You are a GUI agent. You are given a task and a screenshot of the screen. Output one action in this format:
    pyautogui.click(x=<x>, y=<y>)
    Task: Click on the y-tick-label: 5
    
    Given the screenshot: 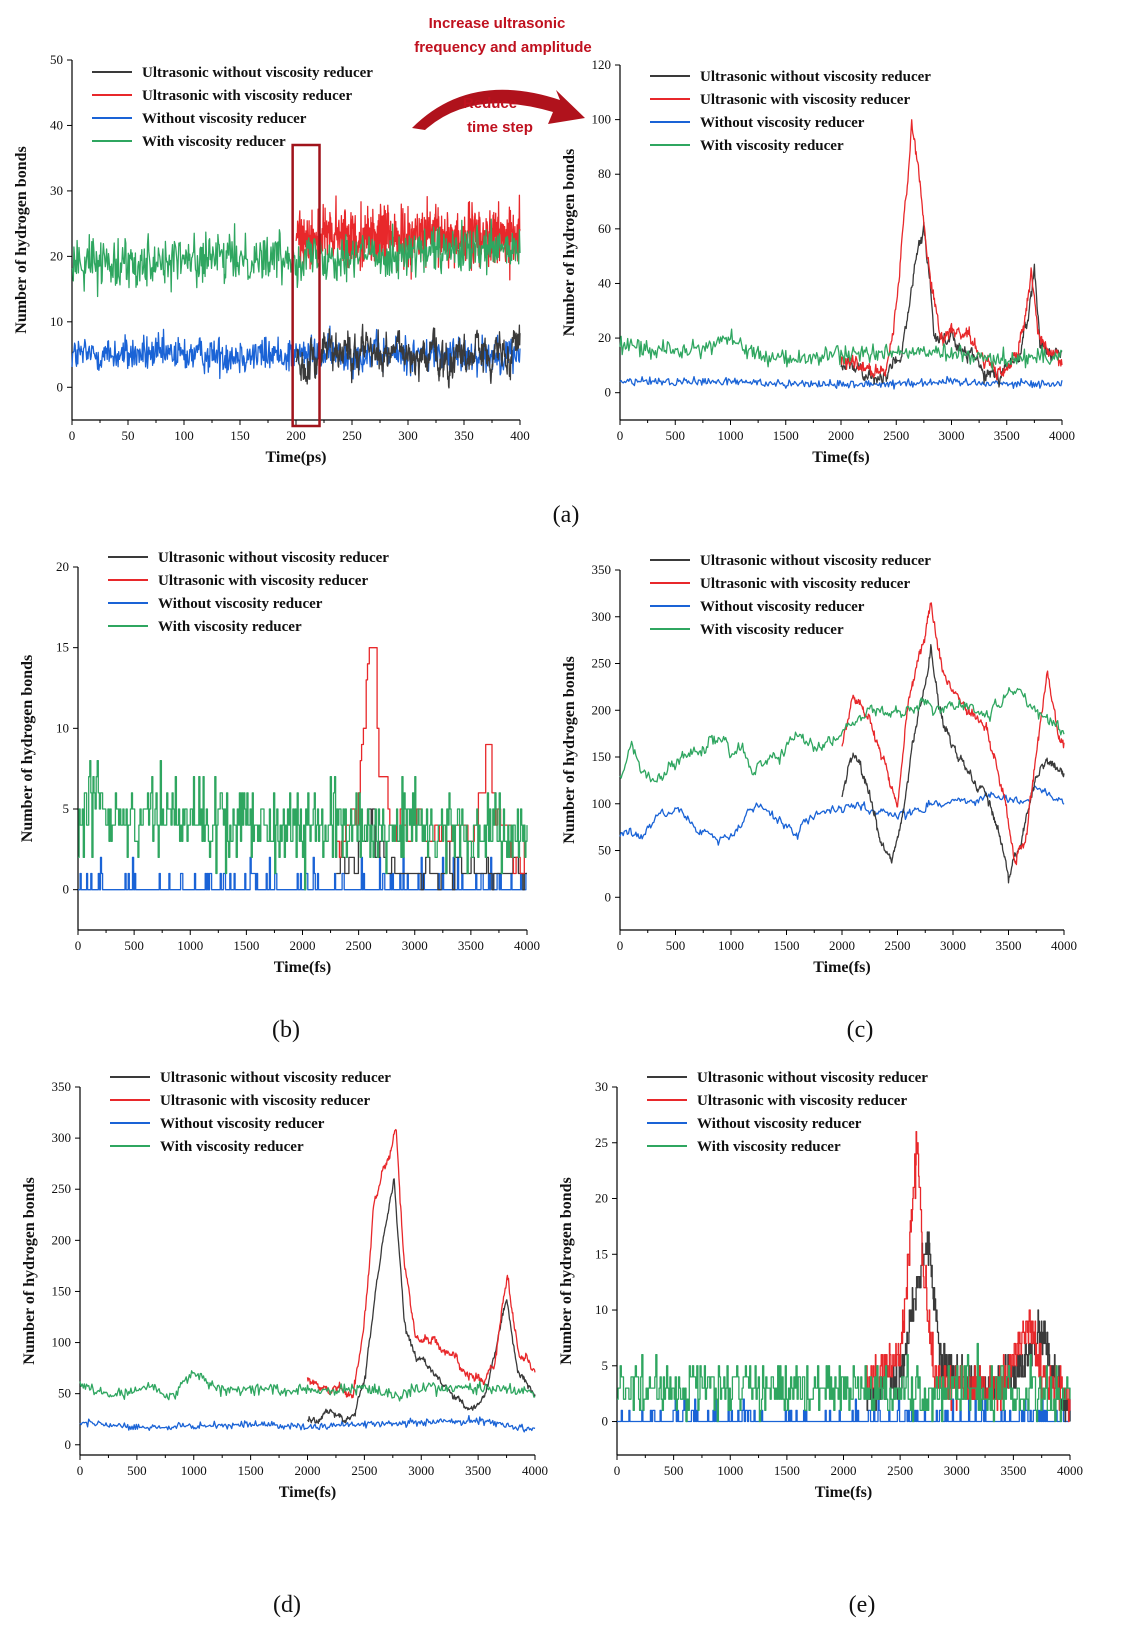 What is the action you would take?
    pyautogui.click(x=66, y=808)
    